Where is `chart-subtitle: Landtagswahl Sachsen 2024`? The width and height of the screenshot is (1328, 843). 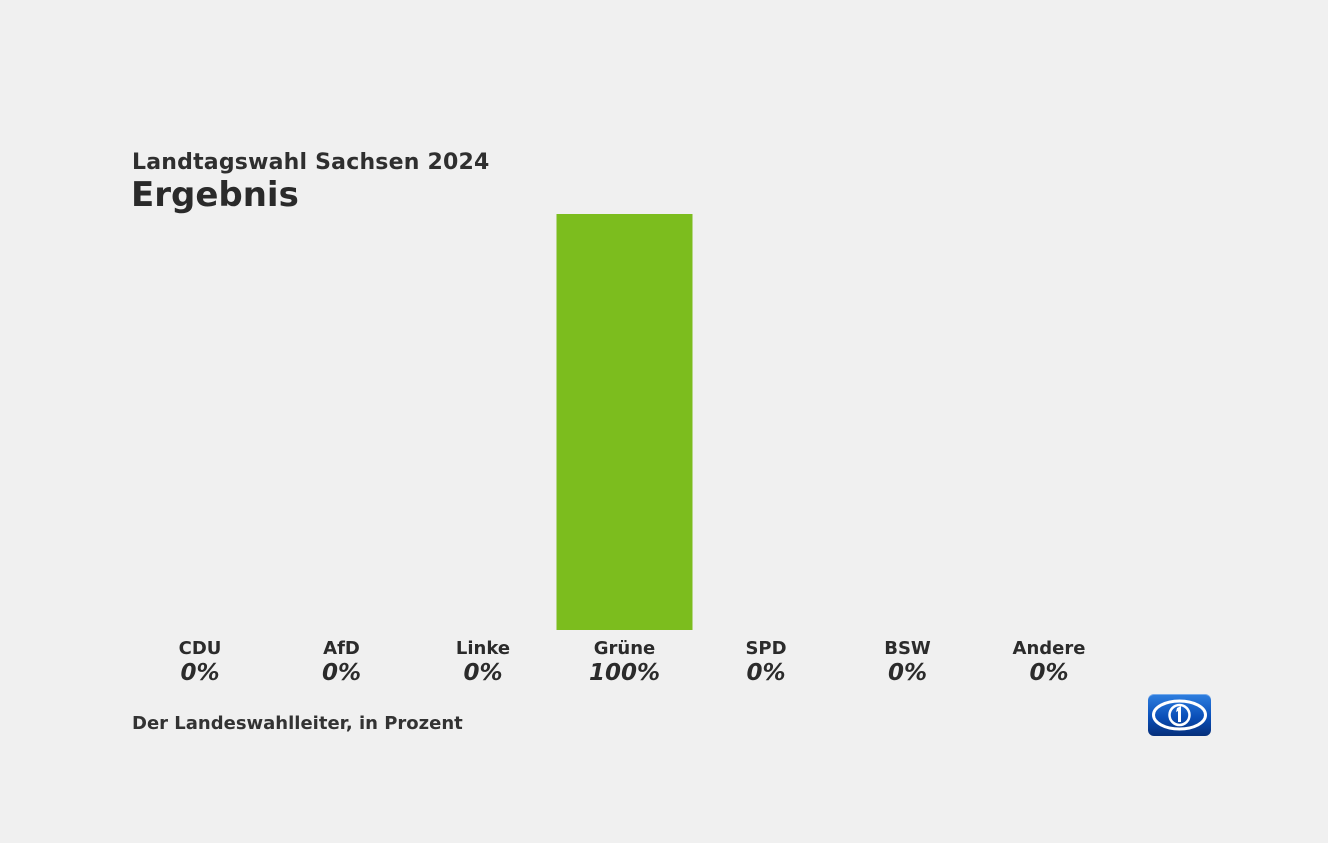 chart-subtitle: Landtagswahl Sachsen 2024 is located at coordinates (311, 162).